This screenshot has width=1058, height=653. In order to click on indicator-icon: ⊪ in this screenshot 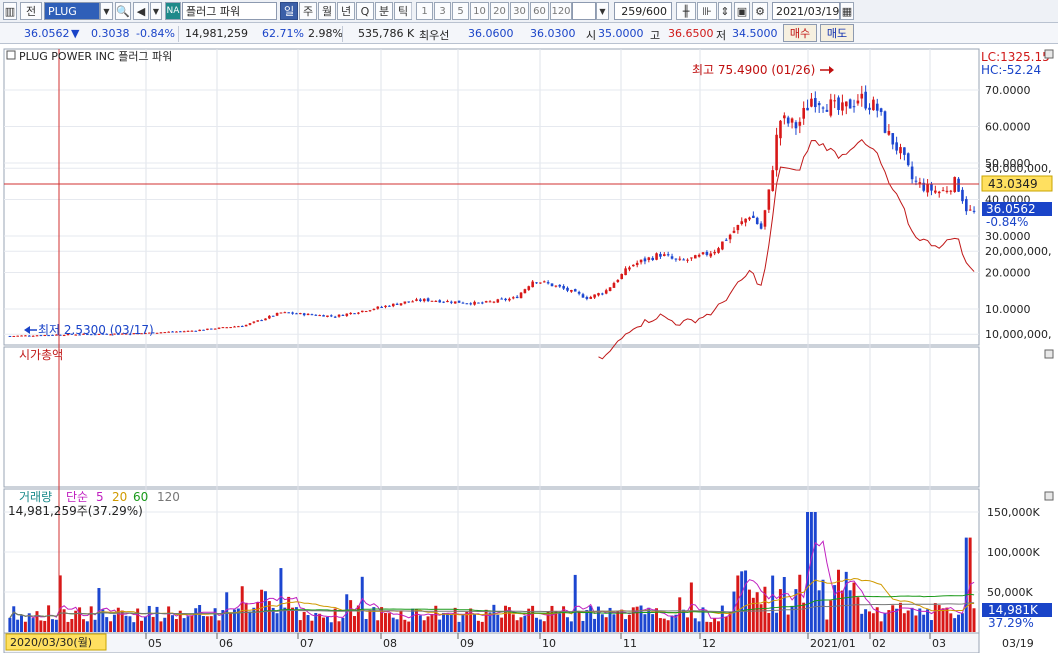, I will do `click(707, 11)`.